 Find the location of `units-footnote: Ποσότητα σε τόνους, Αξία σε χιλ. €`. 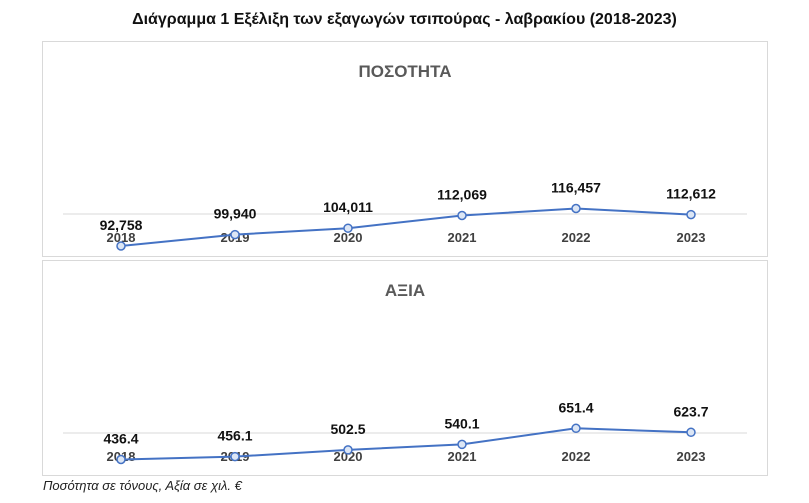

units-footnote: Ποσότητα σε τόνους, Αξία σε χιλ. € is located at coordinates (142, 485).